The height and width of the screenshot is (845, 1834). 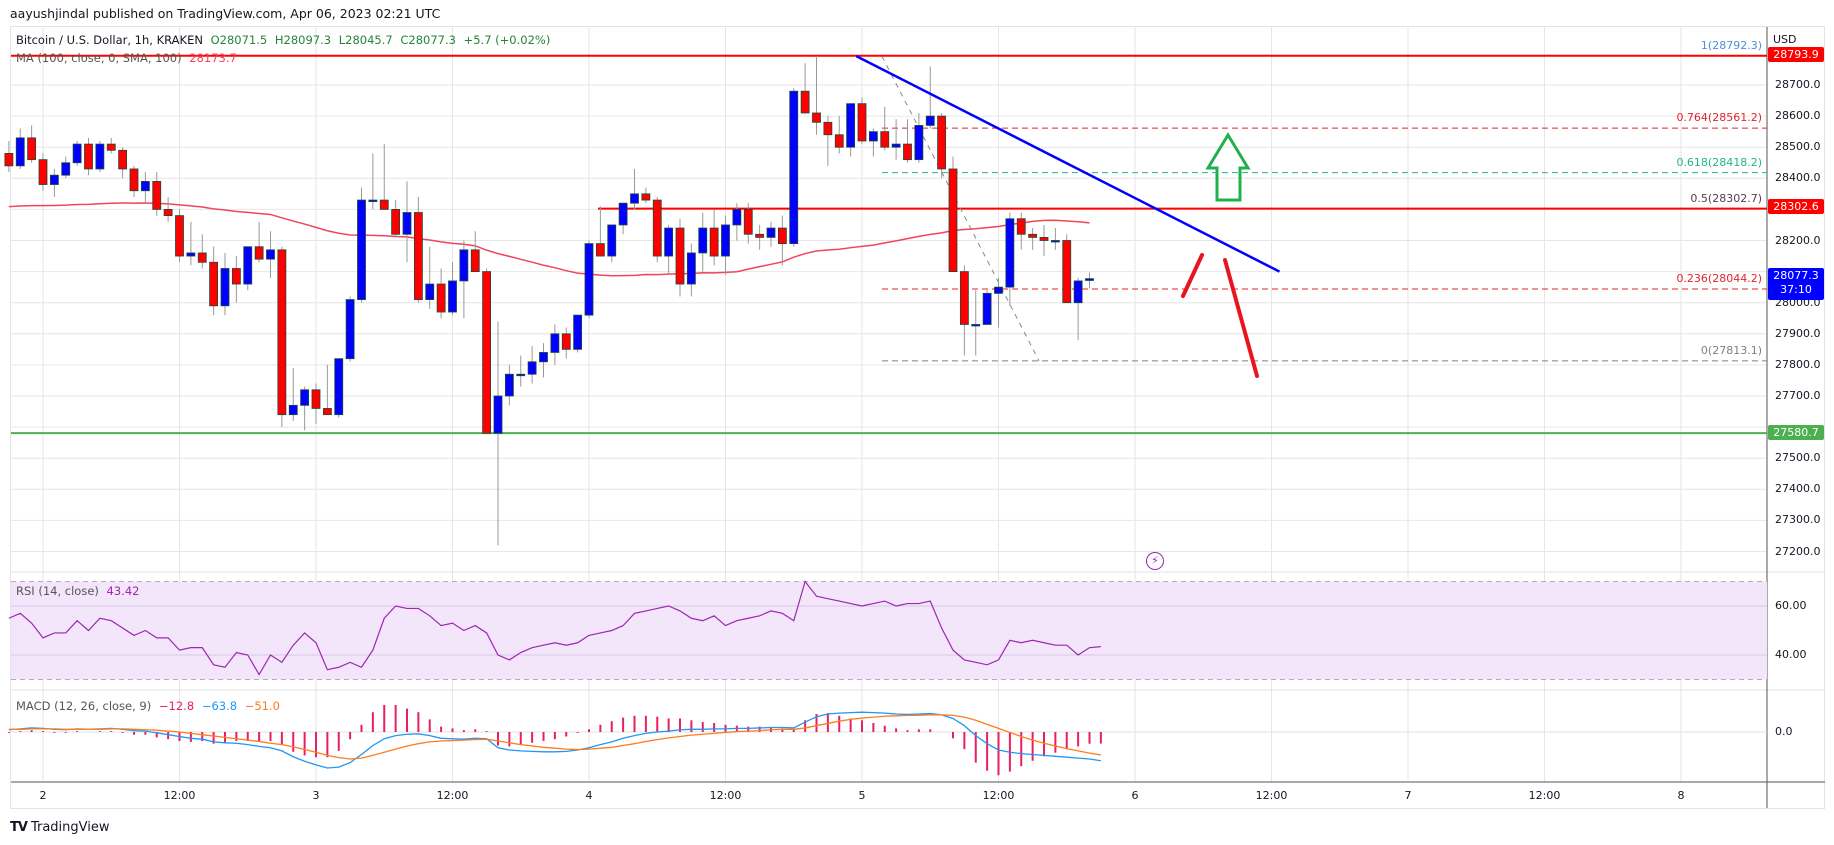 I want to click on rsi-tick-40: 40.00, so click(x=1791, y=654).